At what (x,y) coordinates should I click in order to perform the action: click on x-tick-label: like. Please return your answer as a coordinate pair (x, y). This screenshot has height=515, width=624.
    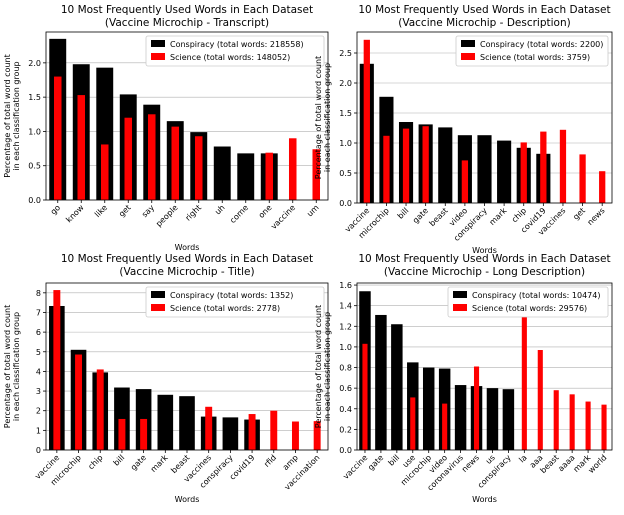
    Looking at the image, I should click on (101, 211).